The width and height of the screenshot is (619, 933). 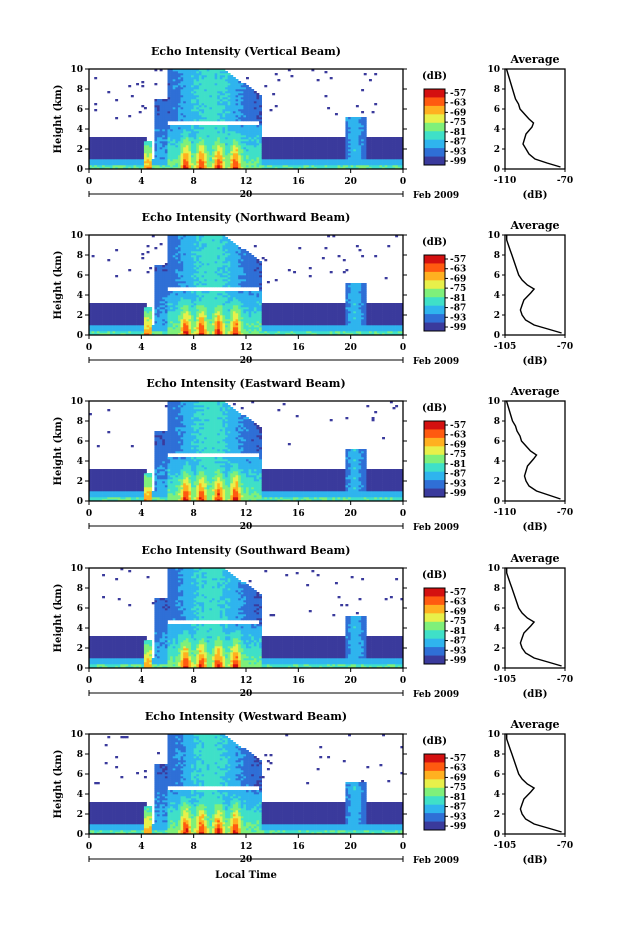 I want to click on y-tick-label: 4, so click(x=80, y=130).